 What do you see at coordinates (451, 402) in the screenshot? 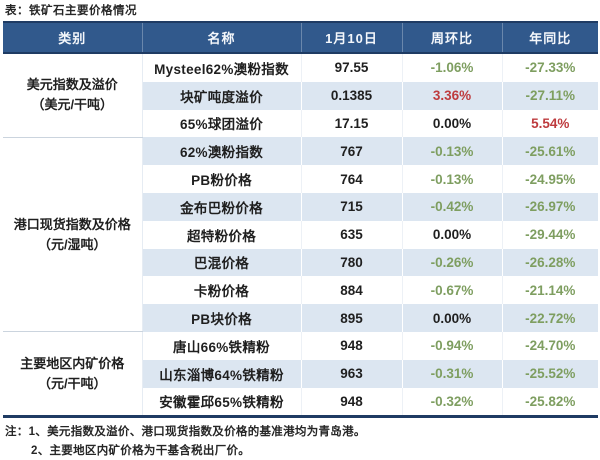
I see `wow-change: -0.32%` at bounding box center [451, 402].